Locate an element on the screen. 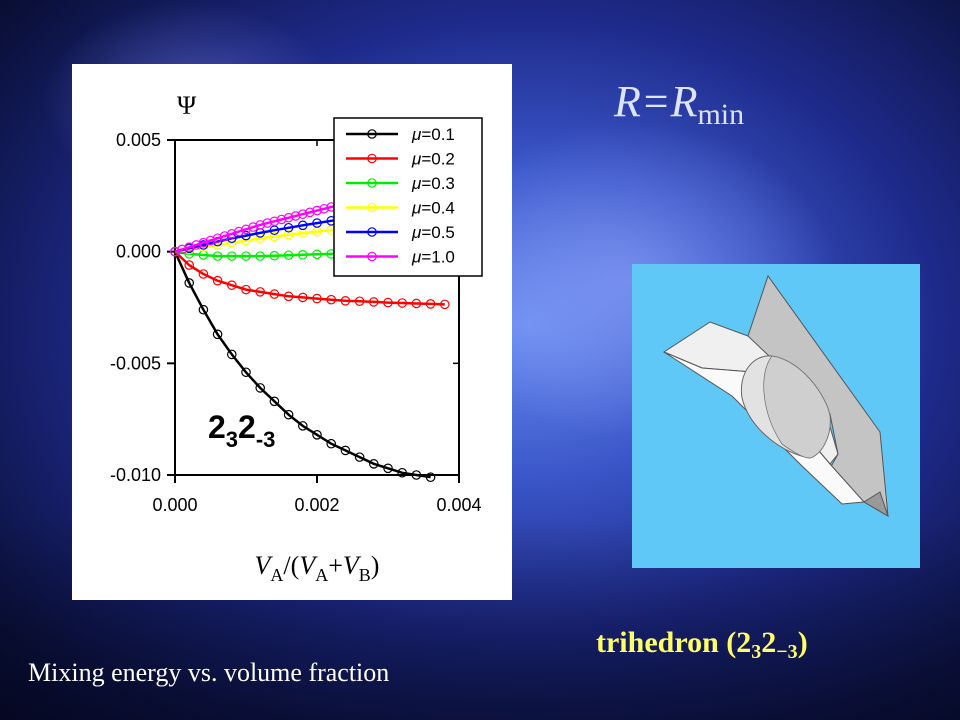  x-axis-label: VA/(VA+VB) is located at coordinates (317, 568).